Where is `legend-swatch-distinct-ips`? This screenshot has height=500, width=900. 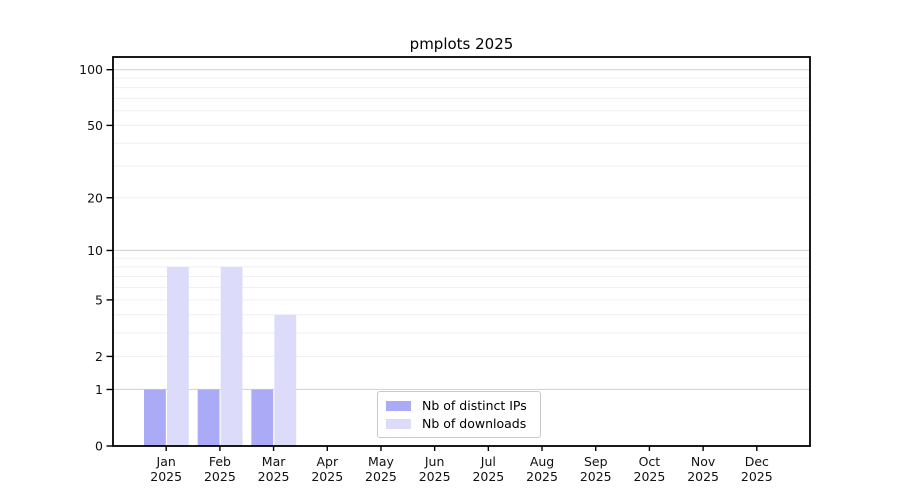 legend-swatch-distinct-ips is located at coordinates (398, 405).